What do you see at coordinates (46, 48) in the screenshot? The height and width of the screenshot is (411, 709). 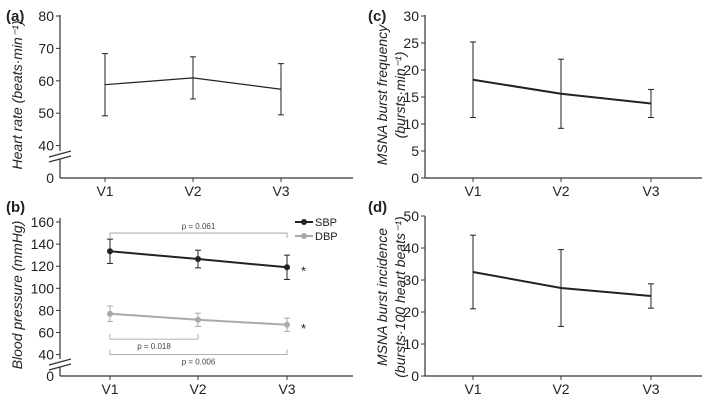 I see `panel-a-y-tick-label: 70` at bounding box center [46, 48].